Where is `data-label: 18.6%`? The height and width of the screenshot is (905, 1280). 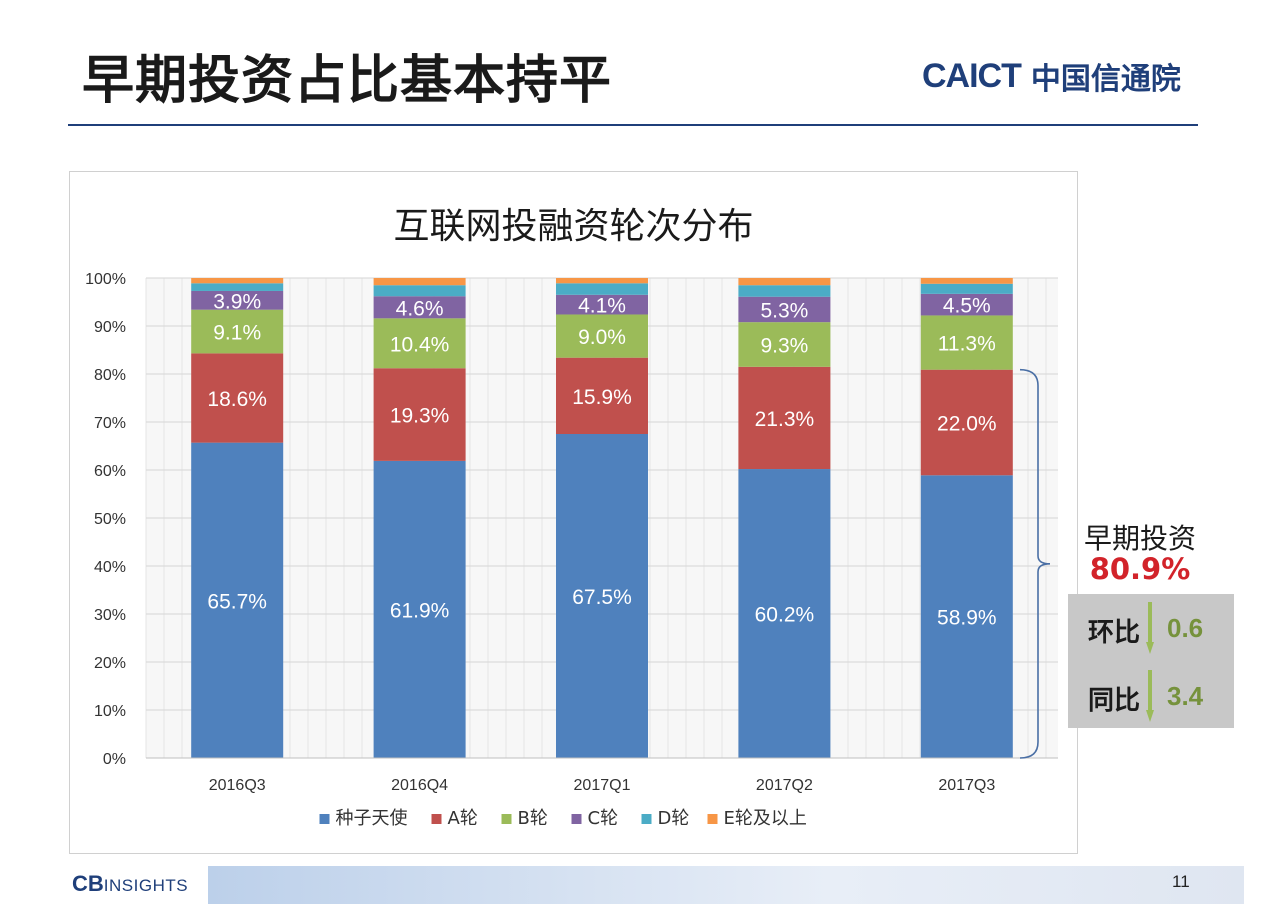 data-label: 18.6% is located at coordinates (237, 399).